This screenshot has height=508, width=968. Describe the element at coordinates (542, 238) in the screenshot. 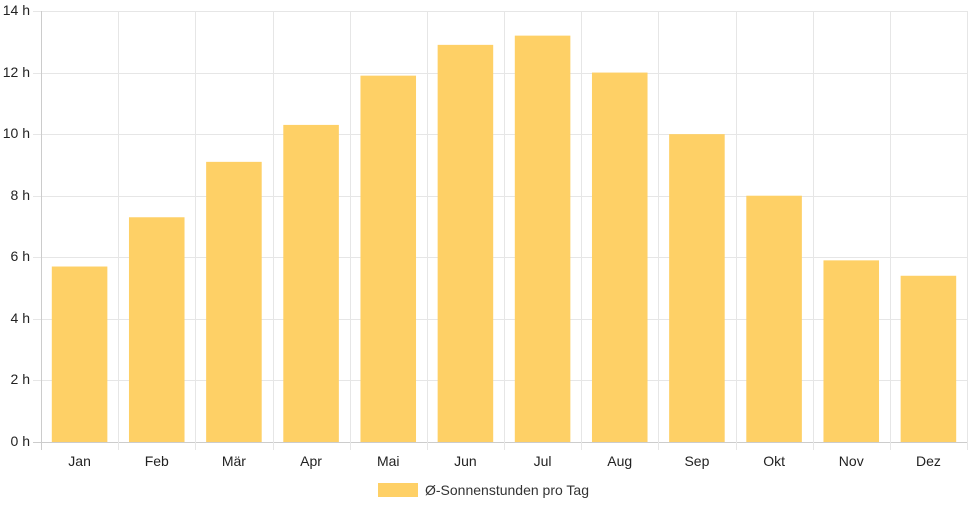

I see `bar-jul` at that location.